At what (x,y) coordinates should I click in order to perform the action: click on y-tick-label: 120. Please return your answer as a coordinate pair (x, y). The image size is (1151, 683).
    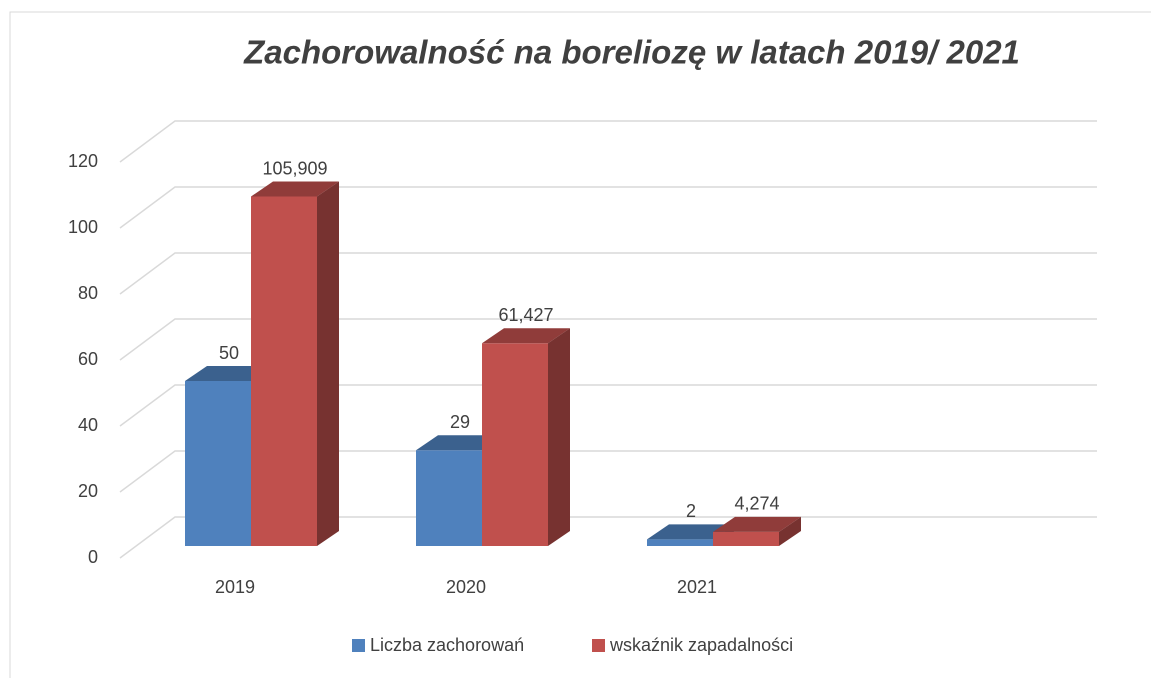
    Looking at the image, I should click on (83, 161).